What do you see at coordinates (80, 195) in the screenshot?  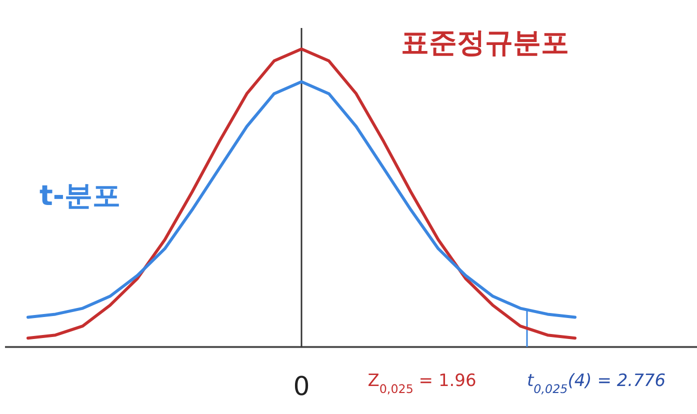 I see `text: t-분포` at bounding box center [80, 195].